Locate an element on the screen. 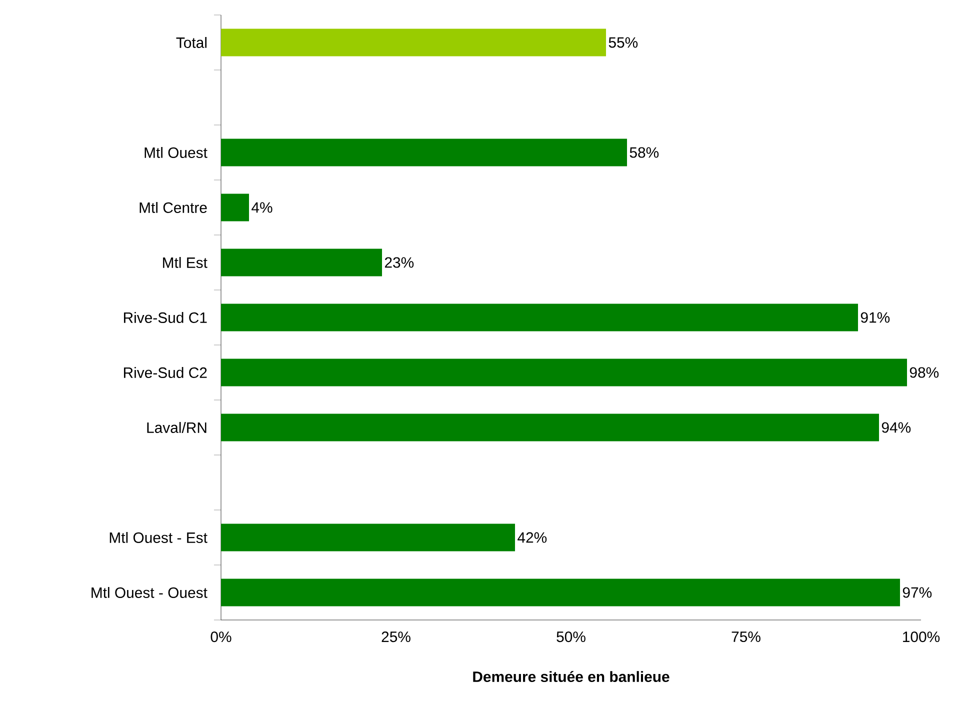 The width and height of the screenshot is (956, 722). data-label: 55% is located at coordinates (623, 42).